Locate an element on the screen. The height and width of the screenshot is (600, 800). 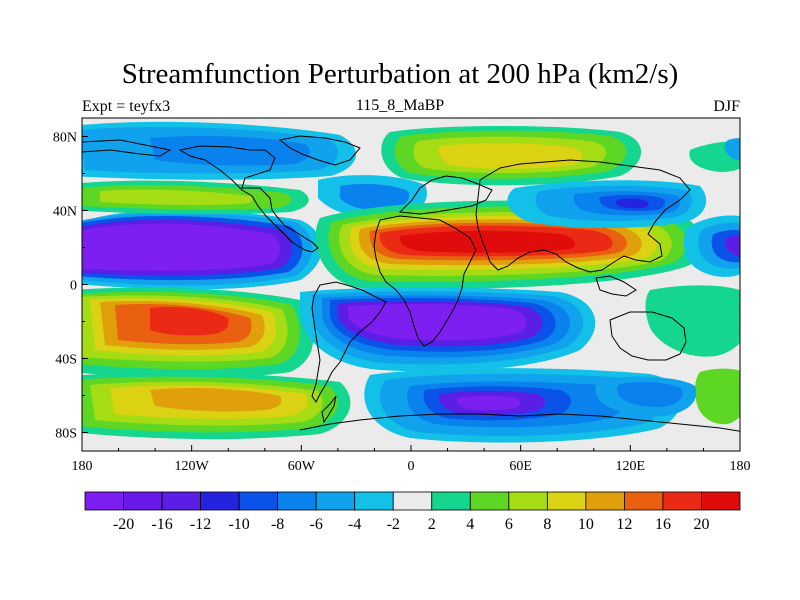
y-axis: 80N 40N 0 40S 80S is located at coordinates (70, 286).